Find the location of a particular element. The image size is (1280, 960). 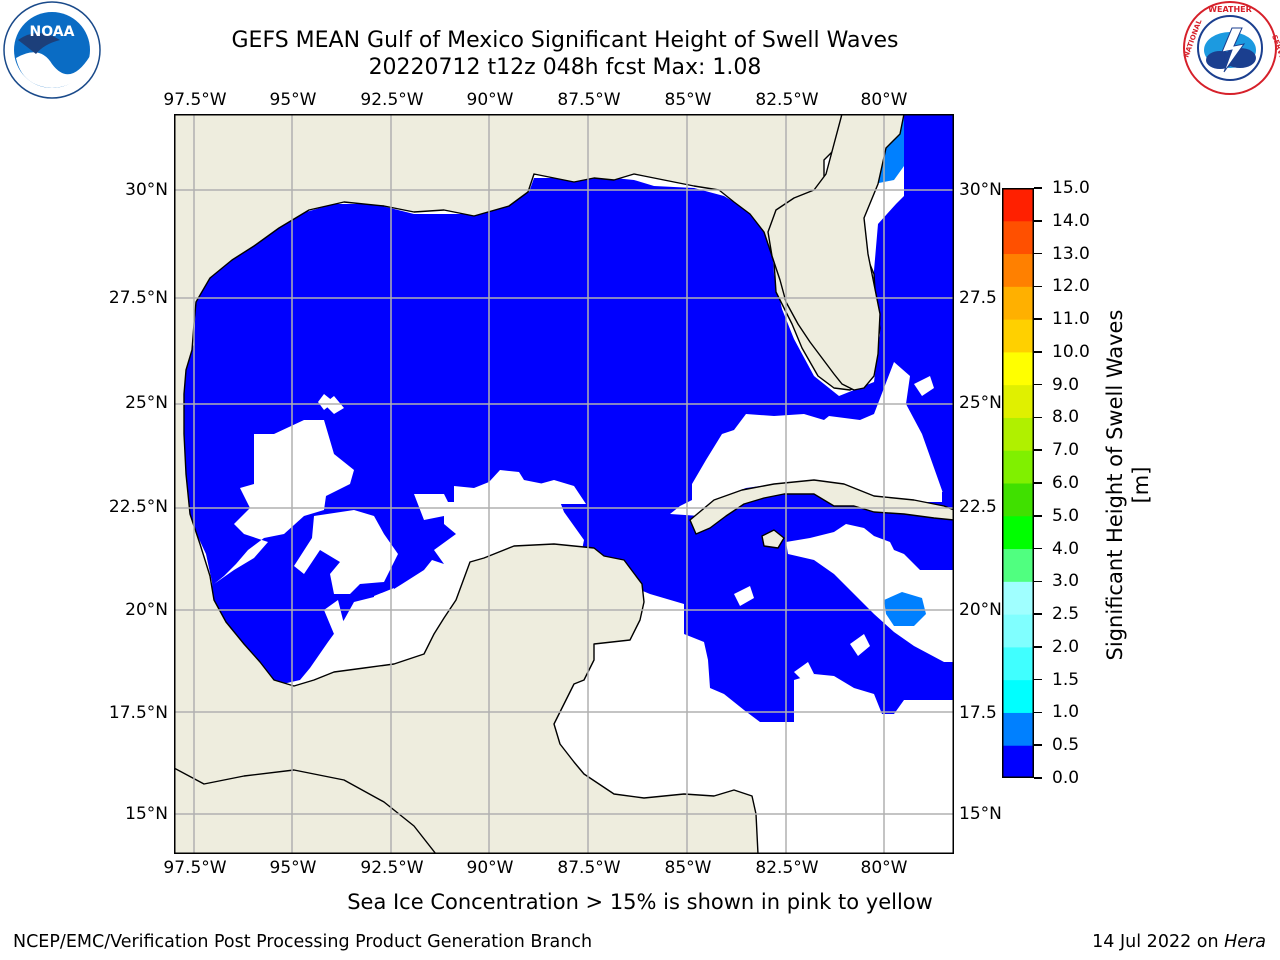

lon-tick-bottom: 85°W is located at coordinates (688, 868).